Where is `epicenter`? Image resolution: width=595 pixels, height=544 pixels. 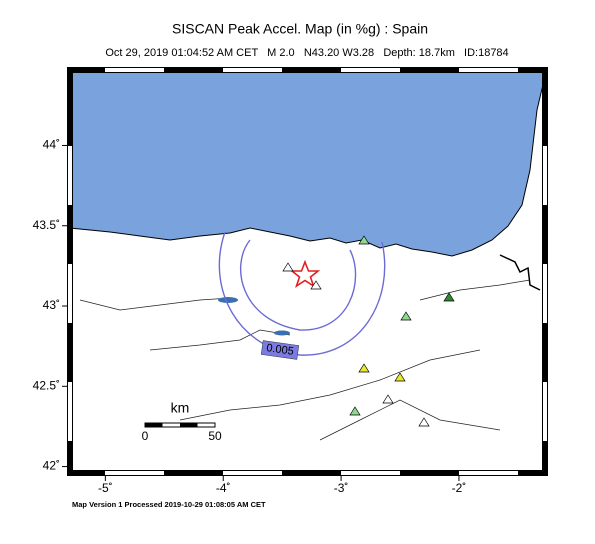 epicenter is located at coordinates (305, 273).